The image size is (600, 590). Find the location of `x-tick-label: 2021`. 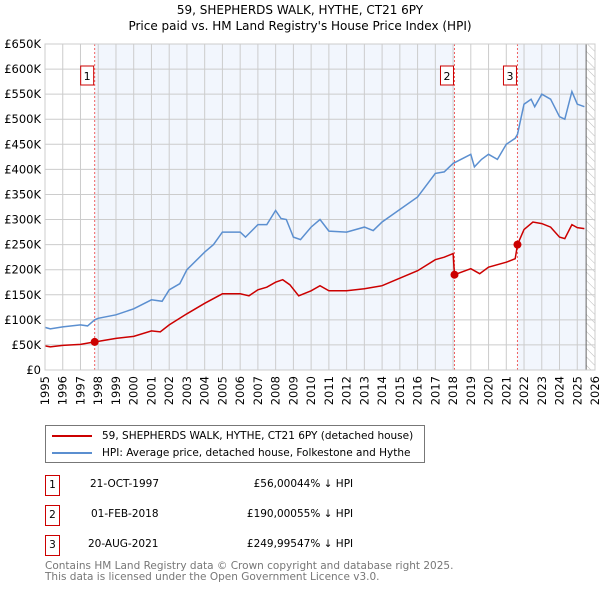

x-tick-label: 2021 is located at coordinates (506, 390).